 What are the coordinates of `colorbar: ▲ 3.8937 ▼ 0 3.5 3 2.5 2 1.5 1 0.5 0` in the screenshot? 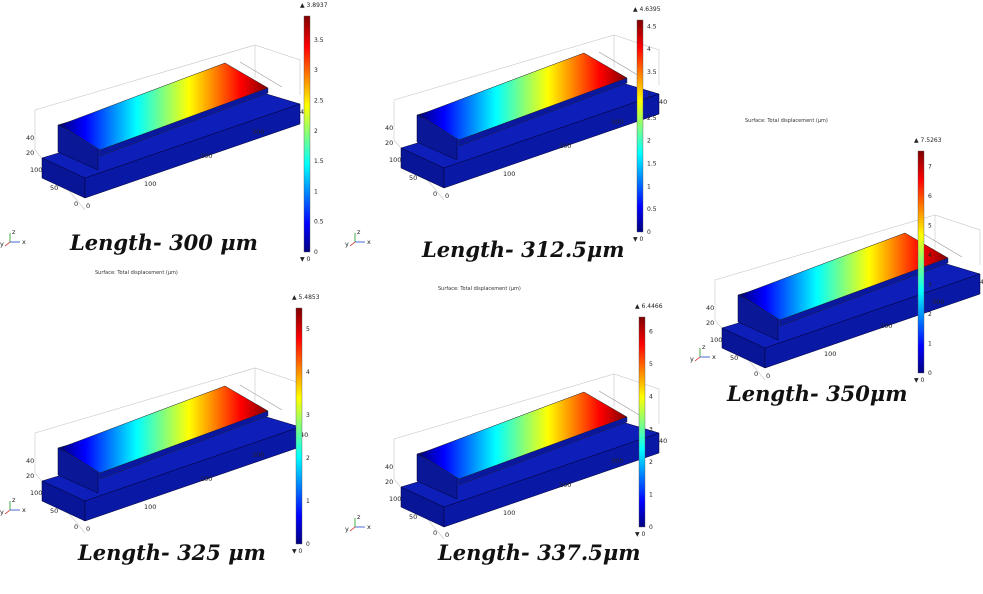 It's located at (314, 132).